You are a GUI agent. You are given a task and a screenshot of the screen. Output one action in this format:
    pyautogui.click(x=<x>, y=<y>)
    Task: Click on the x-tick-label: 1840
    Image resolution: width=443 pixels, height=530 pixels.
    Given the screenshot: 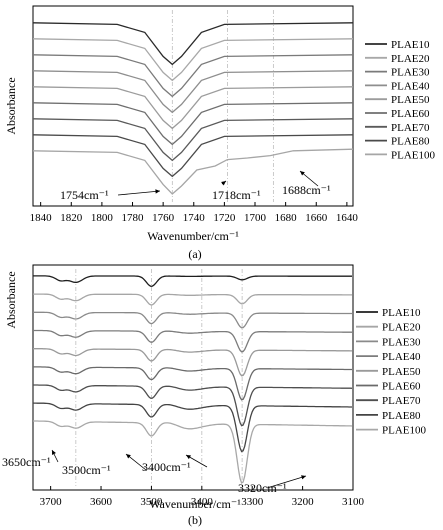 What is the action you would take?
    pyautogui.click(x=41, y=218)
    